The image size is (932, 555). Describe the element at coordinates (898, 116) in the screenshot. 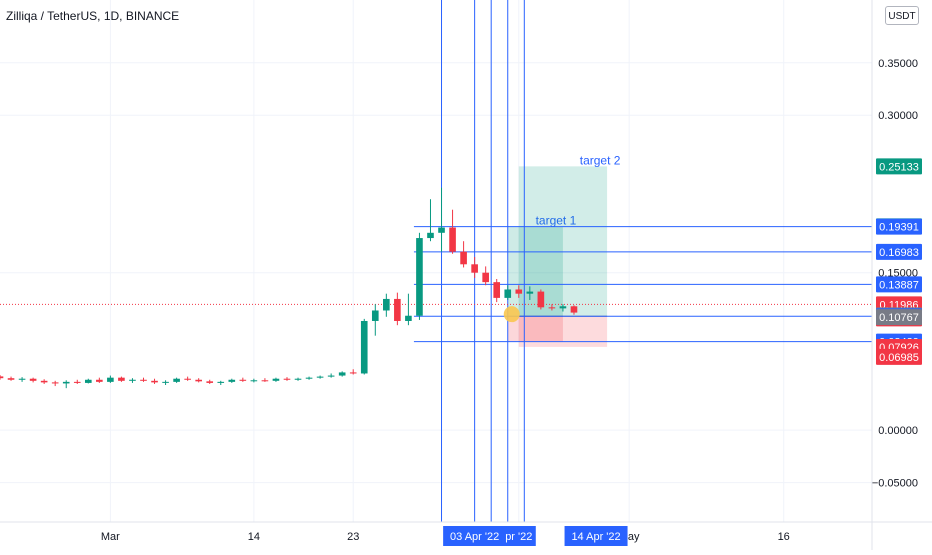

I see `y-tick-label: 0.30000` at that location.